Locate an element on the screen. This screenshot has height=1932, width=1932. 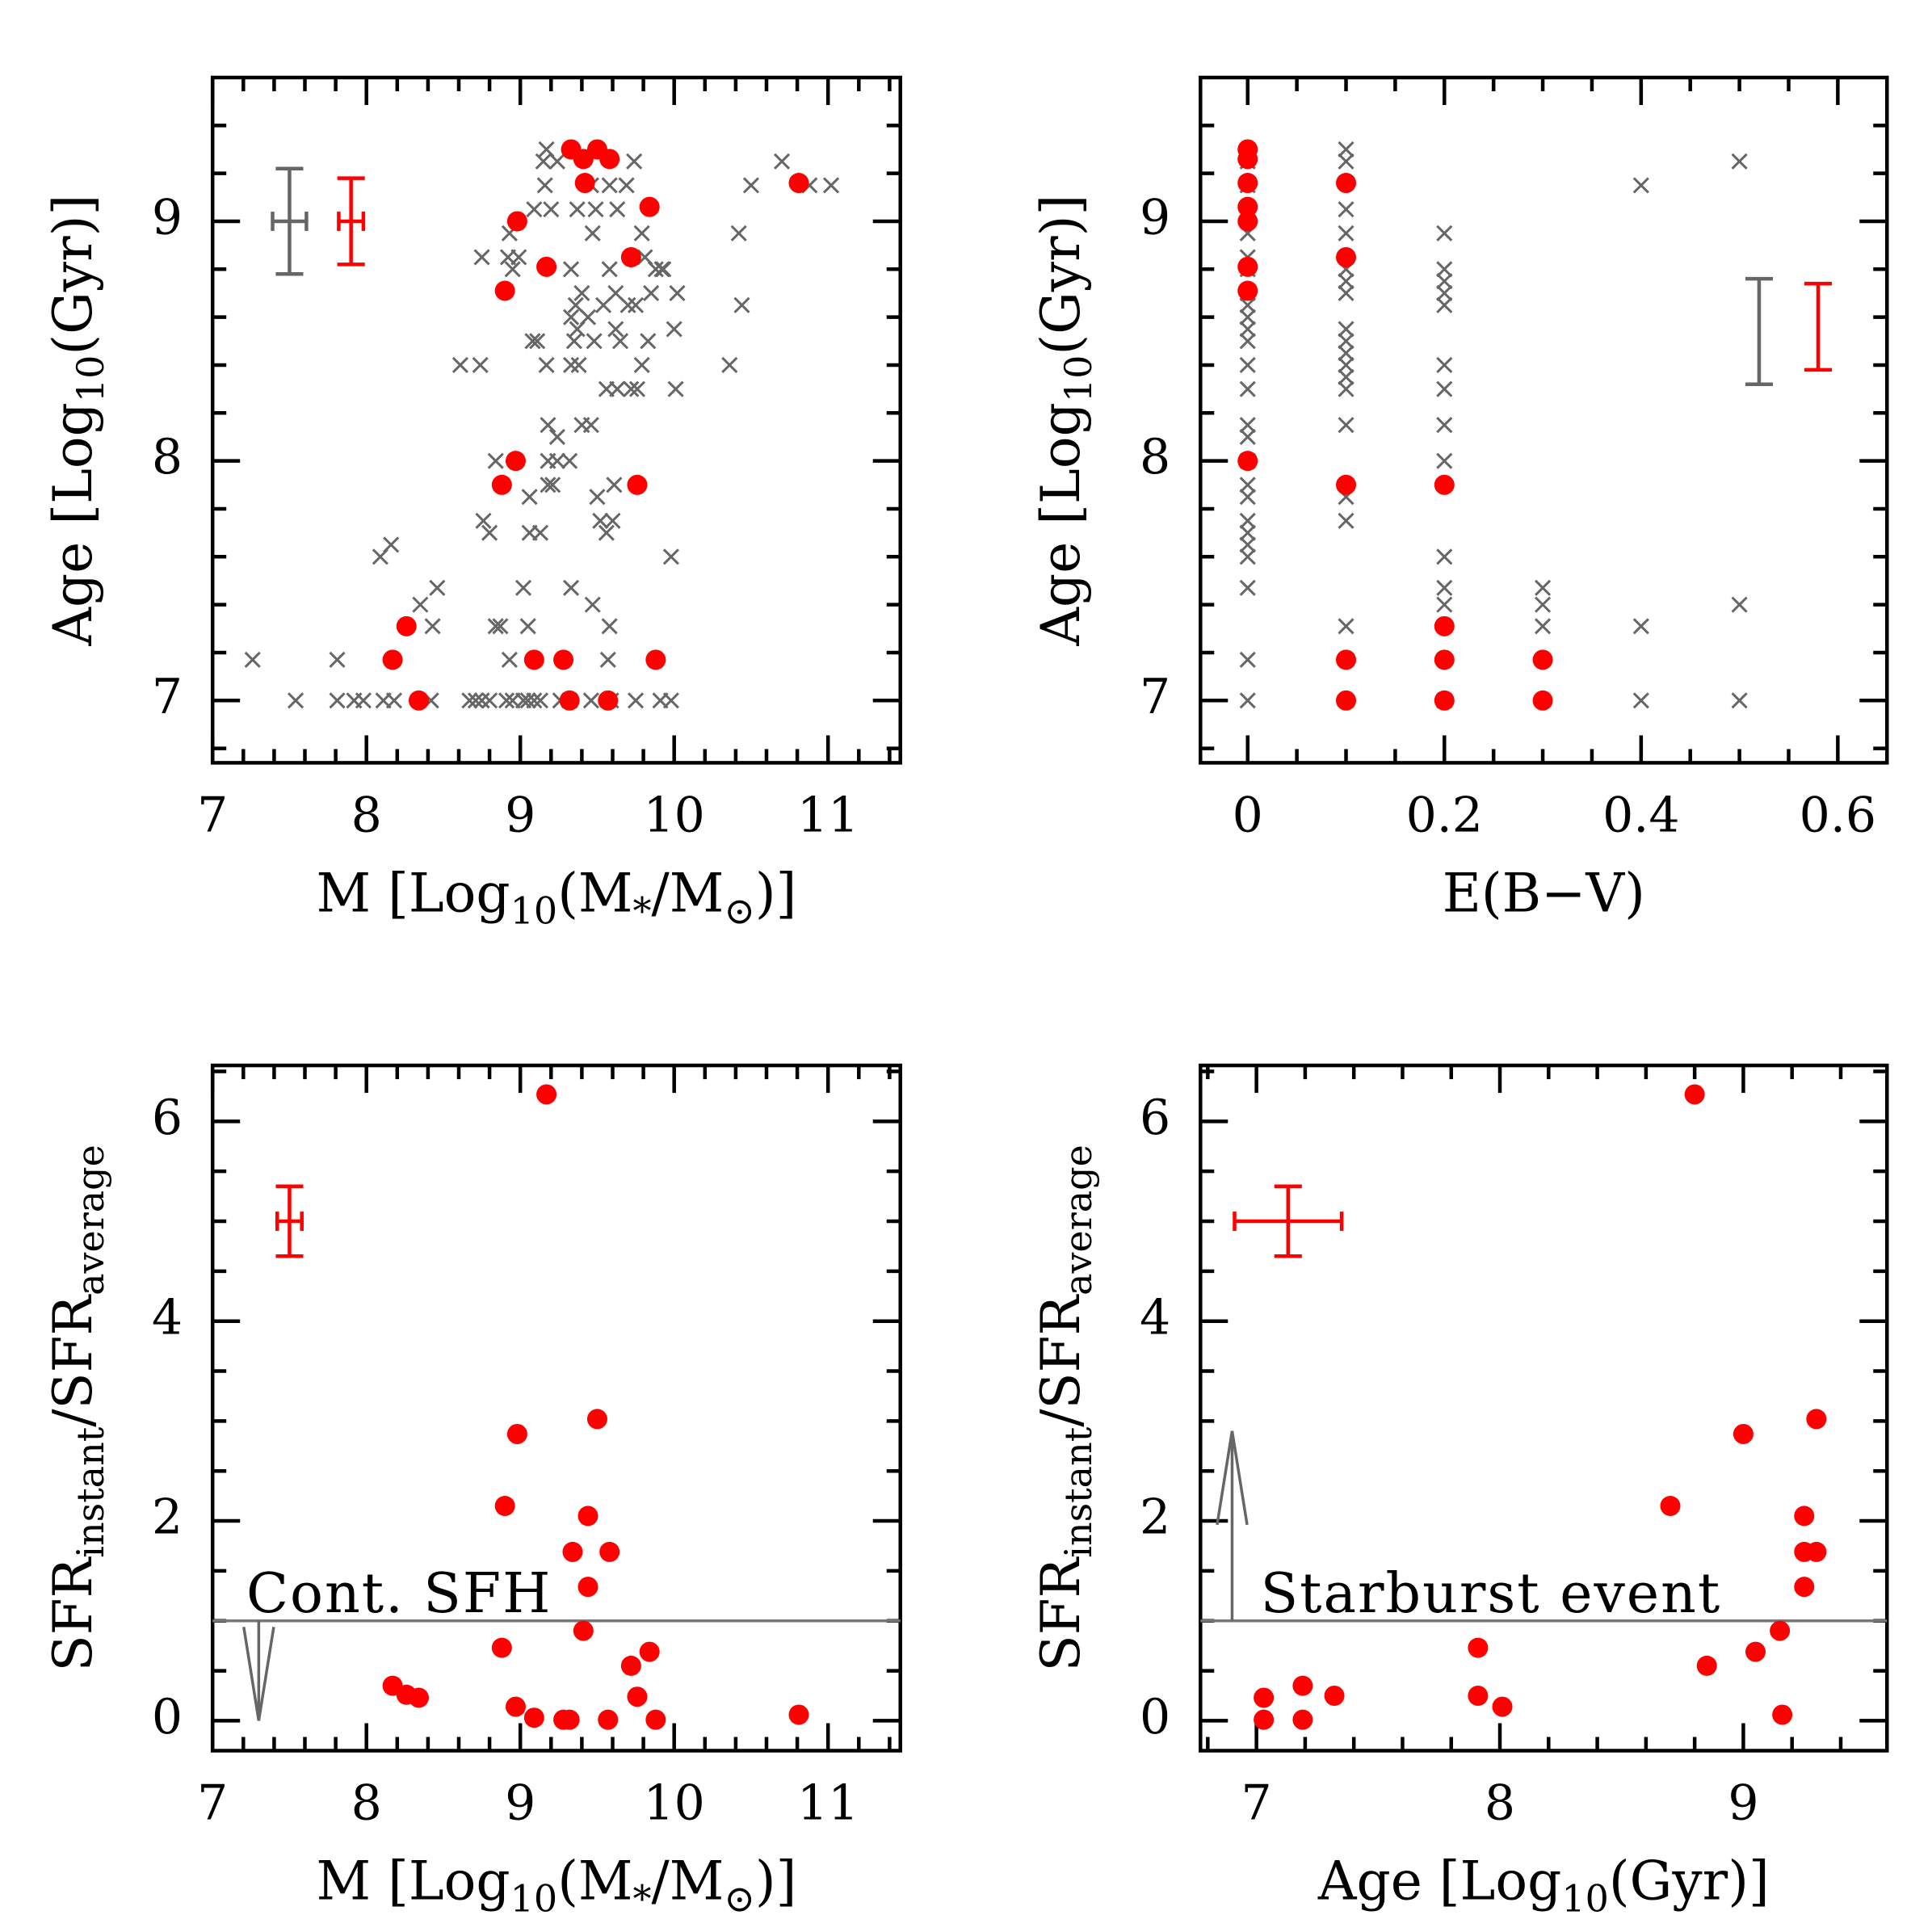
x-tick-label: 0.6 is located at coordinates (1838, 816).